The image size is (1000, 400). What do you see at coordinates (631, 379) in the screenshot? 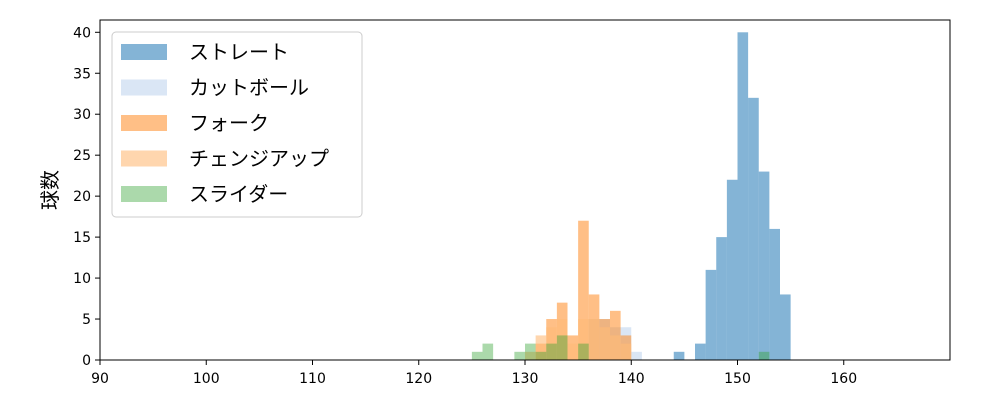
I see `x-tick-label: 140` at bounding box center [631, 379].